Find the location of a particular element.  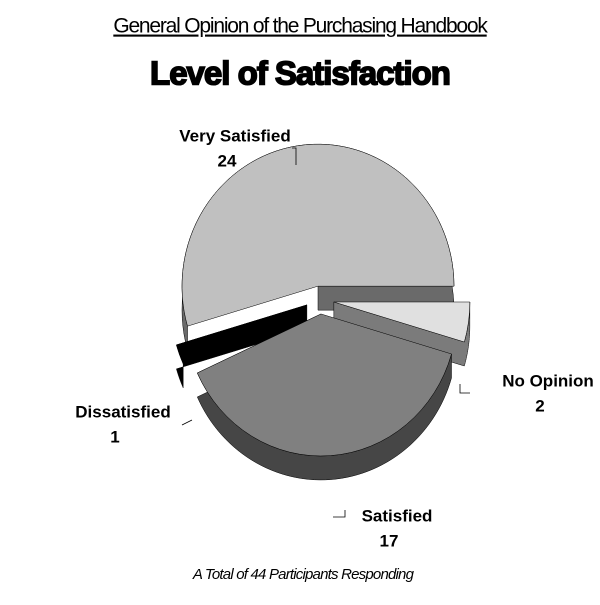

slice-label: Dissatisfied is located at coordinates (122, 411).